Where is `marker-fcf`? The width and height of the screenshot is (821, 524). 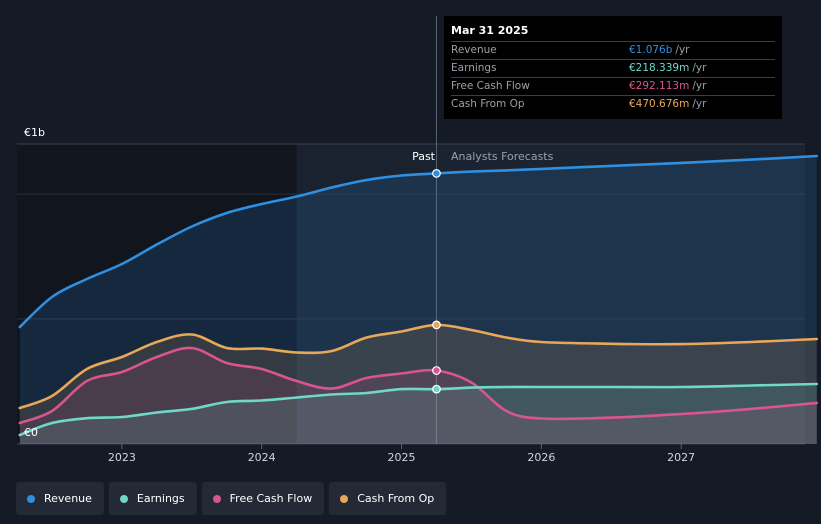
marker-fcf is located at coordinates (436, 370).